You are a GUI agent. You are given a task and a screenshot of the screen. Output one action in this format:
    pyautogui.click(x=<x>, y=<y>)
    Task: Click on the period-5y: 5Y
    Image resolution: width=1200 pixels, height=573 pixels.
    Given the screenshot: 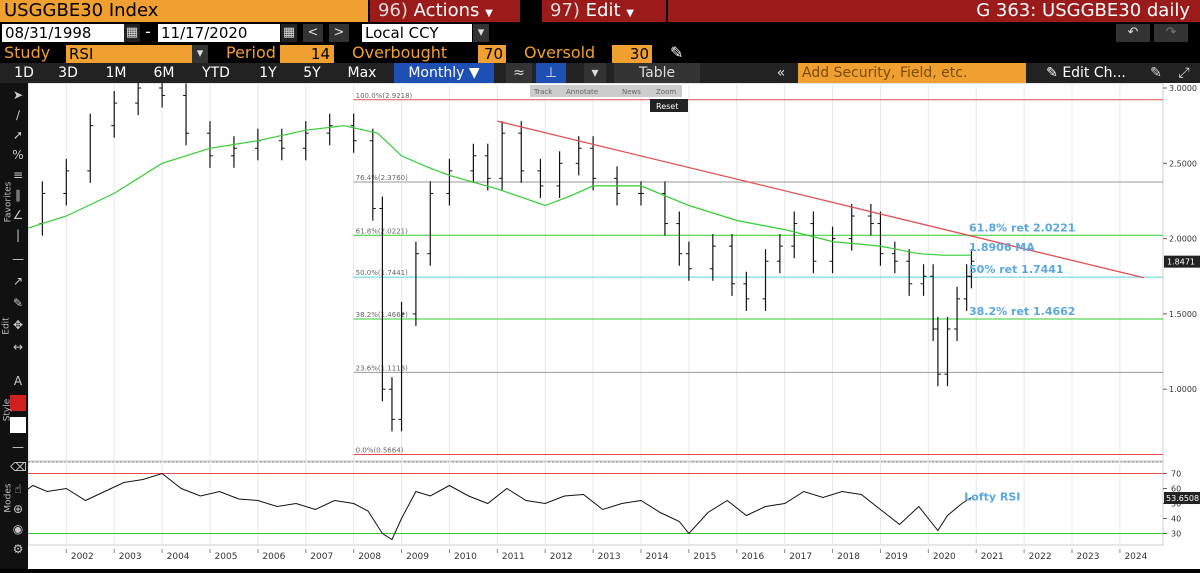 What is the action you would take?
    pyautogui.click(x=312, y=73)
    